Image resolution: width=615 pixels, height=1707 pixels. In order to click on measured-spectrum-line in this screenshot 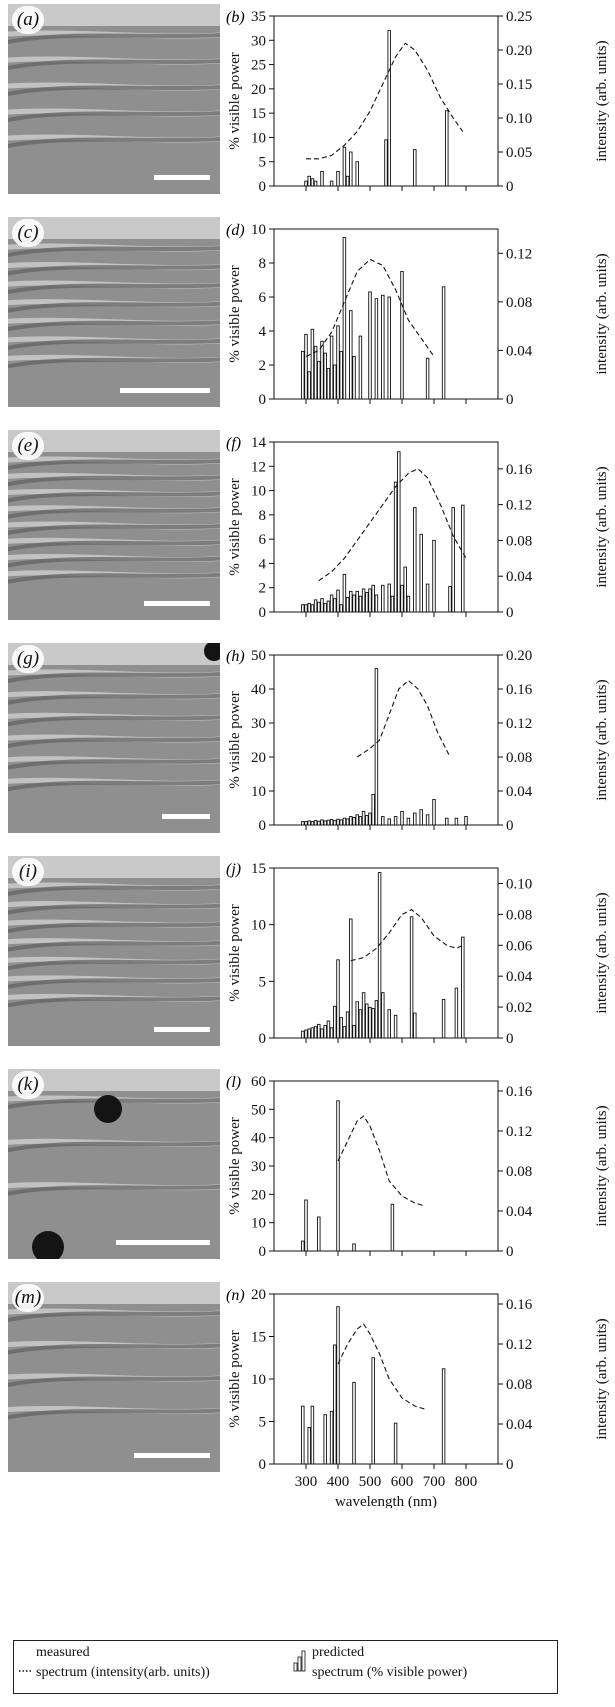, I will do `click(381, 1366)`.